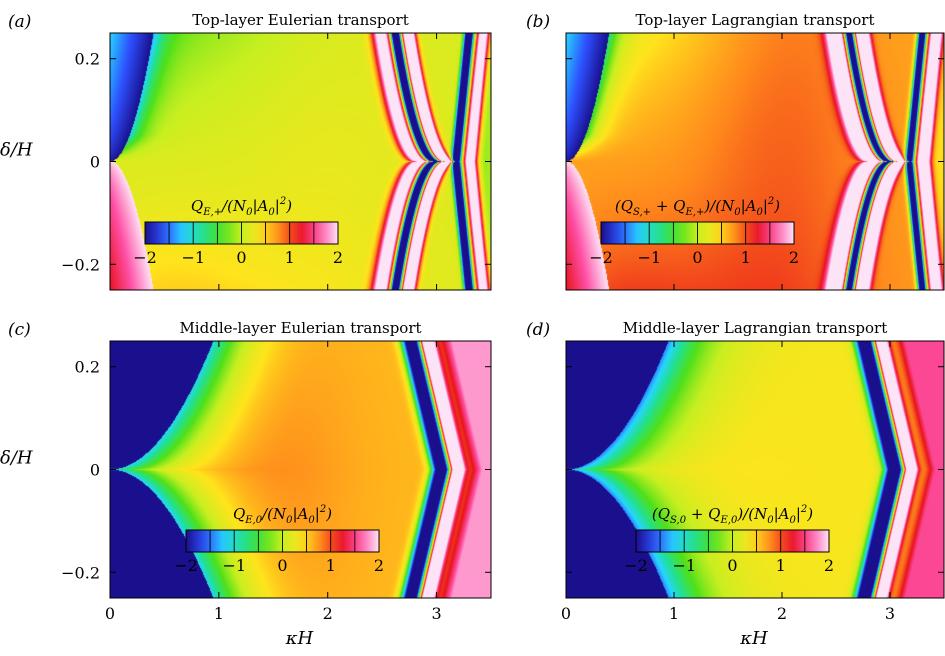 Image resolution: width=945 pixels, height=656 pixels. Describe the element at coordinates (732, 515) in the screenshot. I see `colorbar-label: (QS,0 + QE,0)/(N0|A0|2)` at that location.